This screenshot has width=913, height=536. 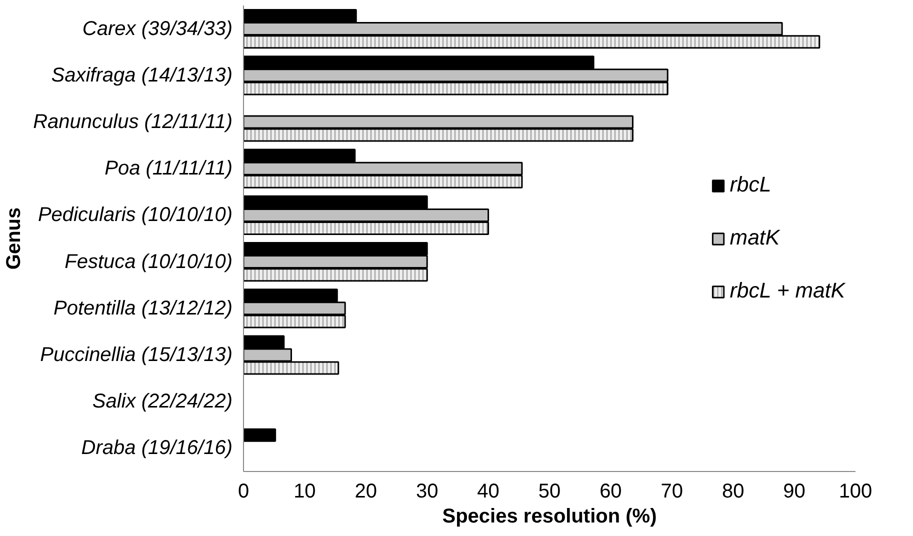 I want to click on legend-label: rbcL + matK, so click(x=787, y=291).